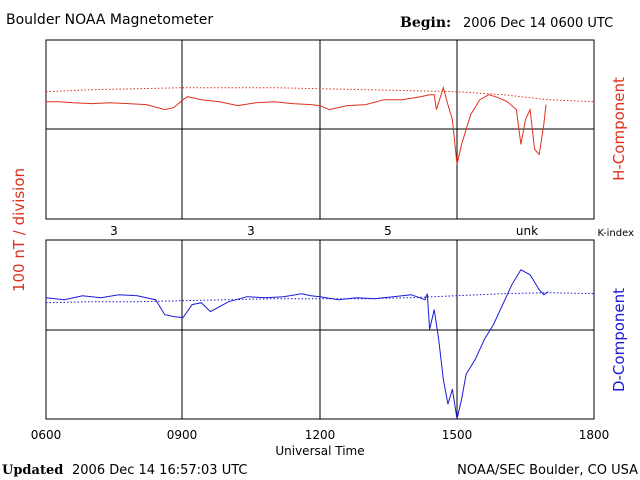 The image size is (640, 480). Describe the element at coordinates (619, 129) in the screenshot. I see `h-component-label: H-Component` at that location.